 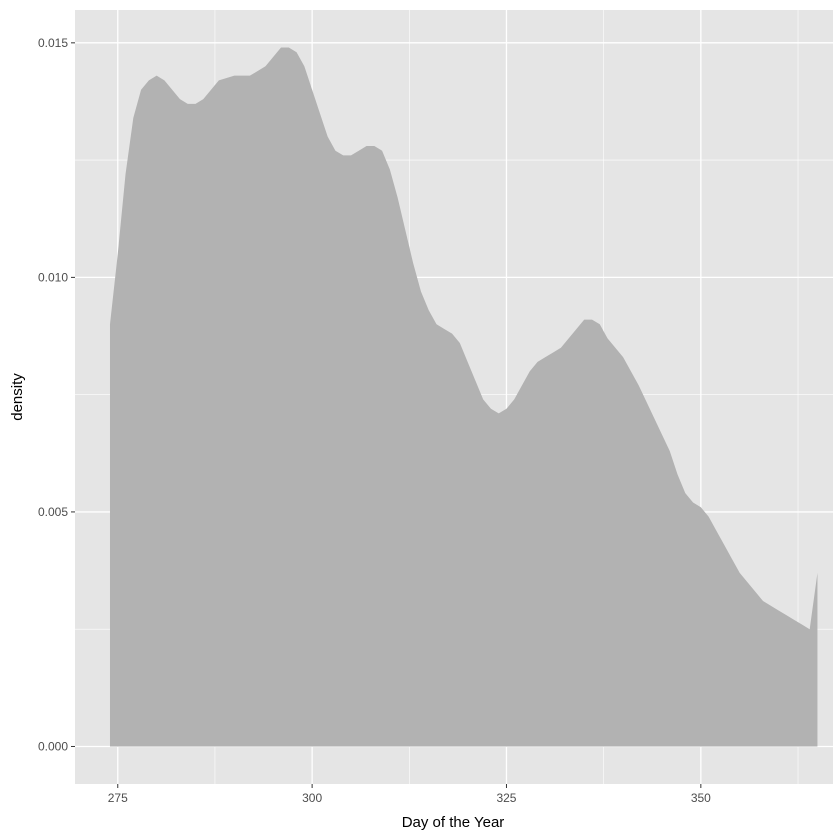 I want to click on y-tick-label: 0.000, so click(x=53, y=746).